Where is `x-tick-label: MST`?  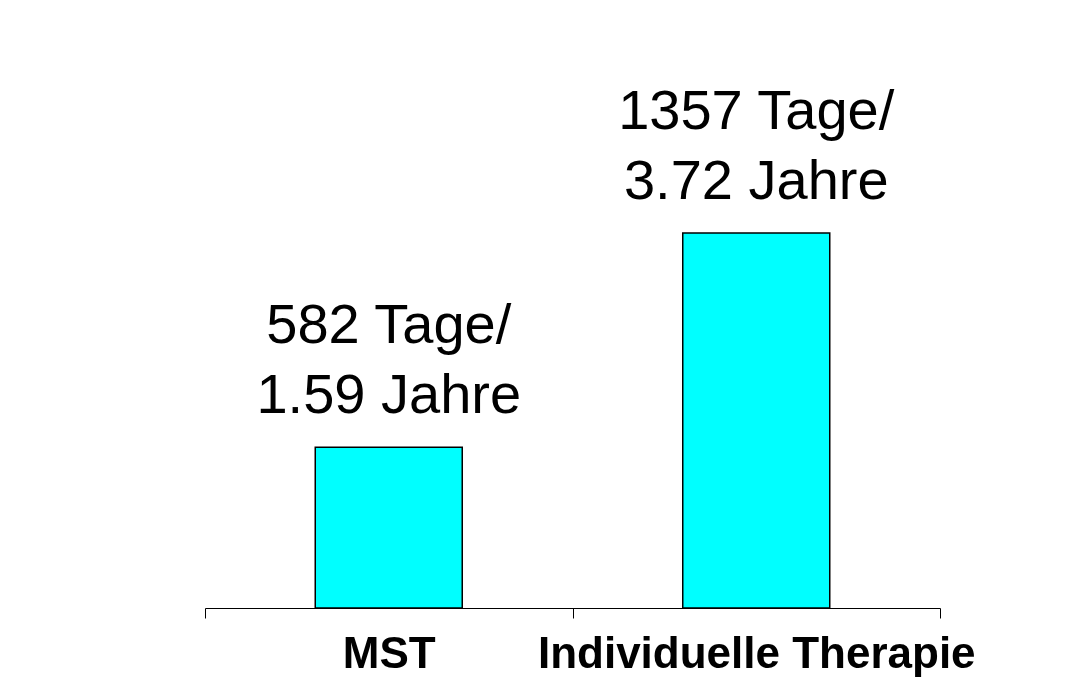
x-tick-label: MST is located at coordinates (389, 652).